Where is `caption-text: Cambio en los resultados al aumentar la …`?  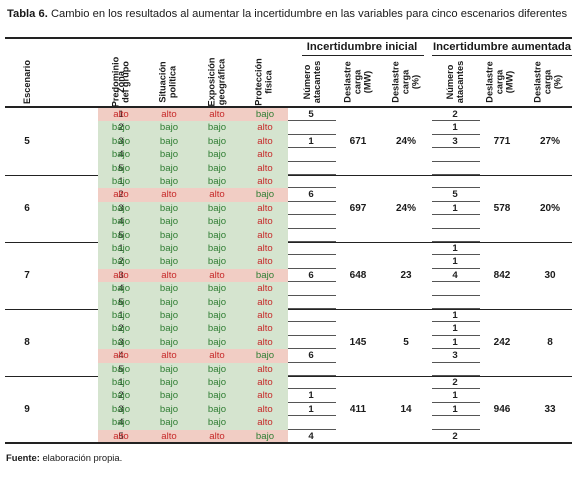
caption-text: Cambio en los resultados al aumentar la … is located at coordinates (309, 14).